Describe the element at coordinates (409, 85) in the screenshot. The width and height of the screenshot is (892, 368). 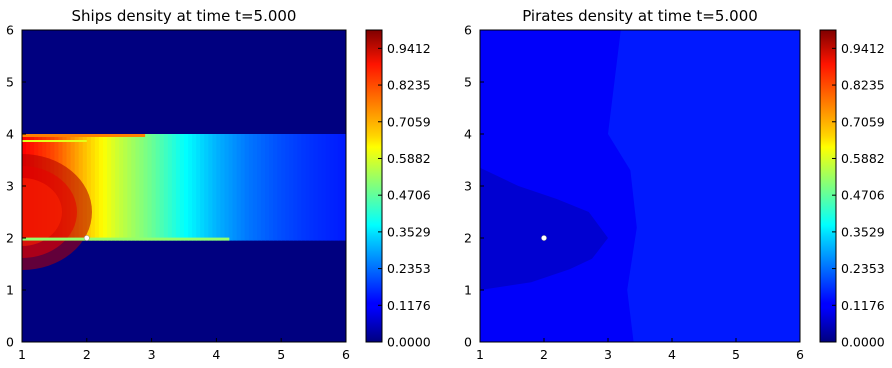
I see `ships-cb-tick-label: 0.8235` at that location.